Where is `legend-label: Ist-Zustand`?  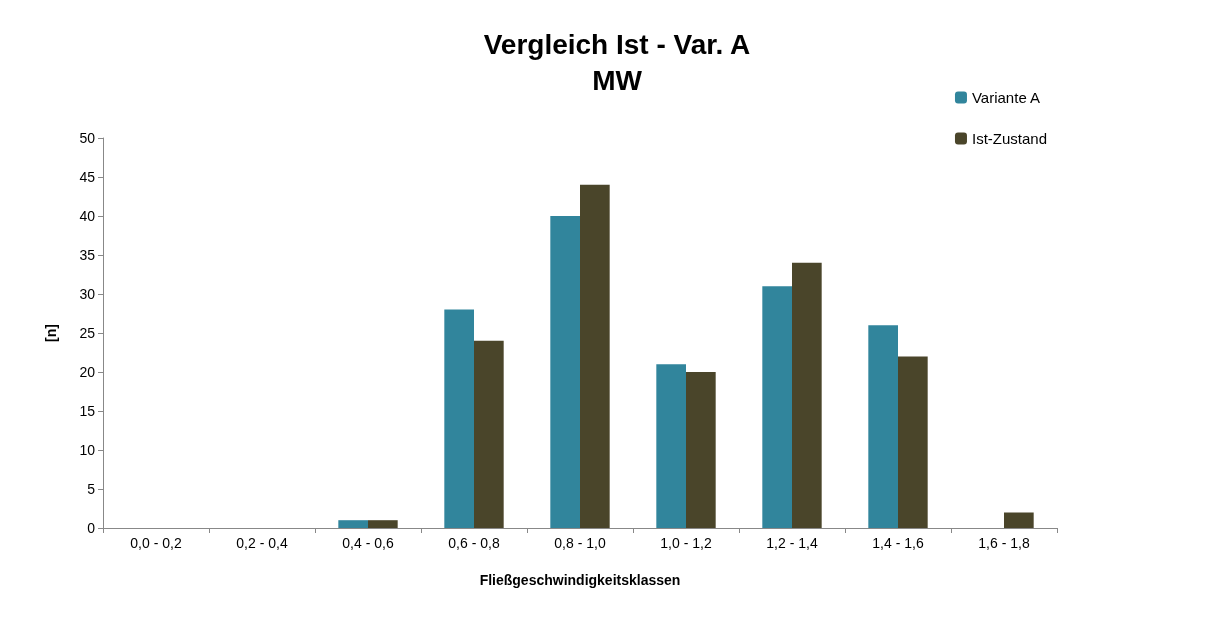 legend-label: Ist-Zustand is located at coordinates (1009, 138).